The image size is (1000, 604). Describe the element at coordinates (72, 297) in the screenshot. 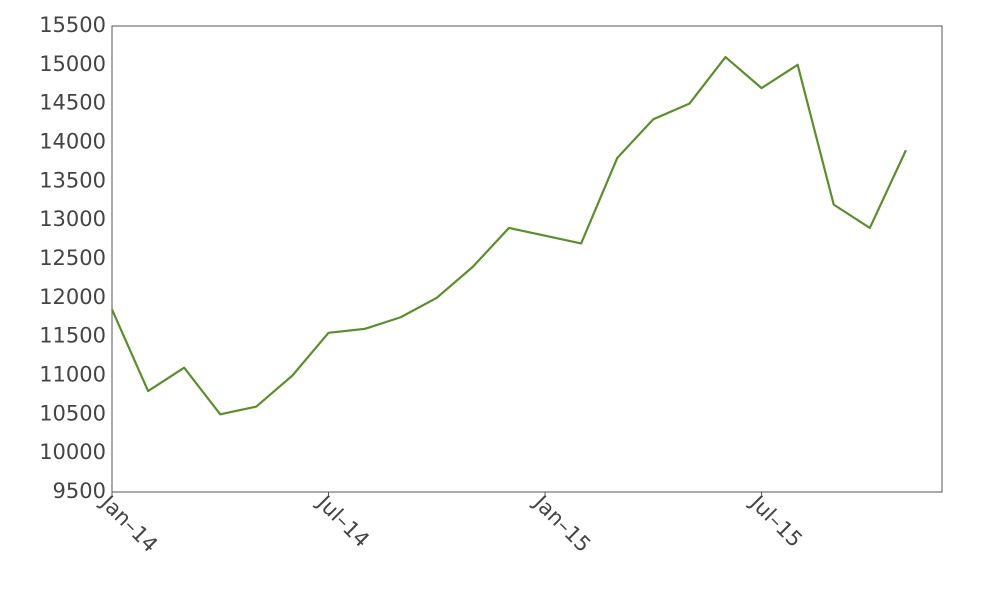

I see `y-tick-label: 12000` at that location.